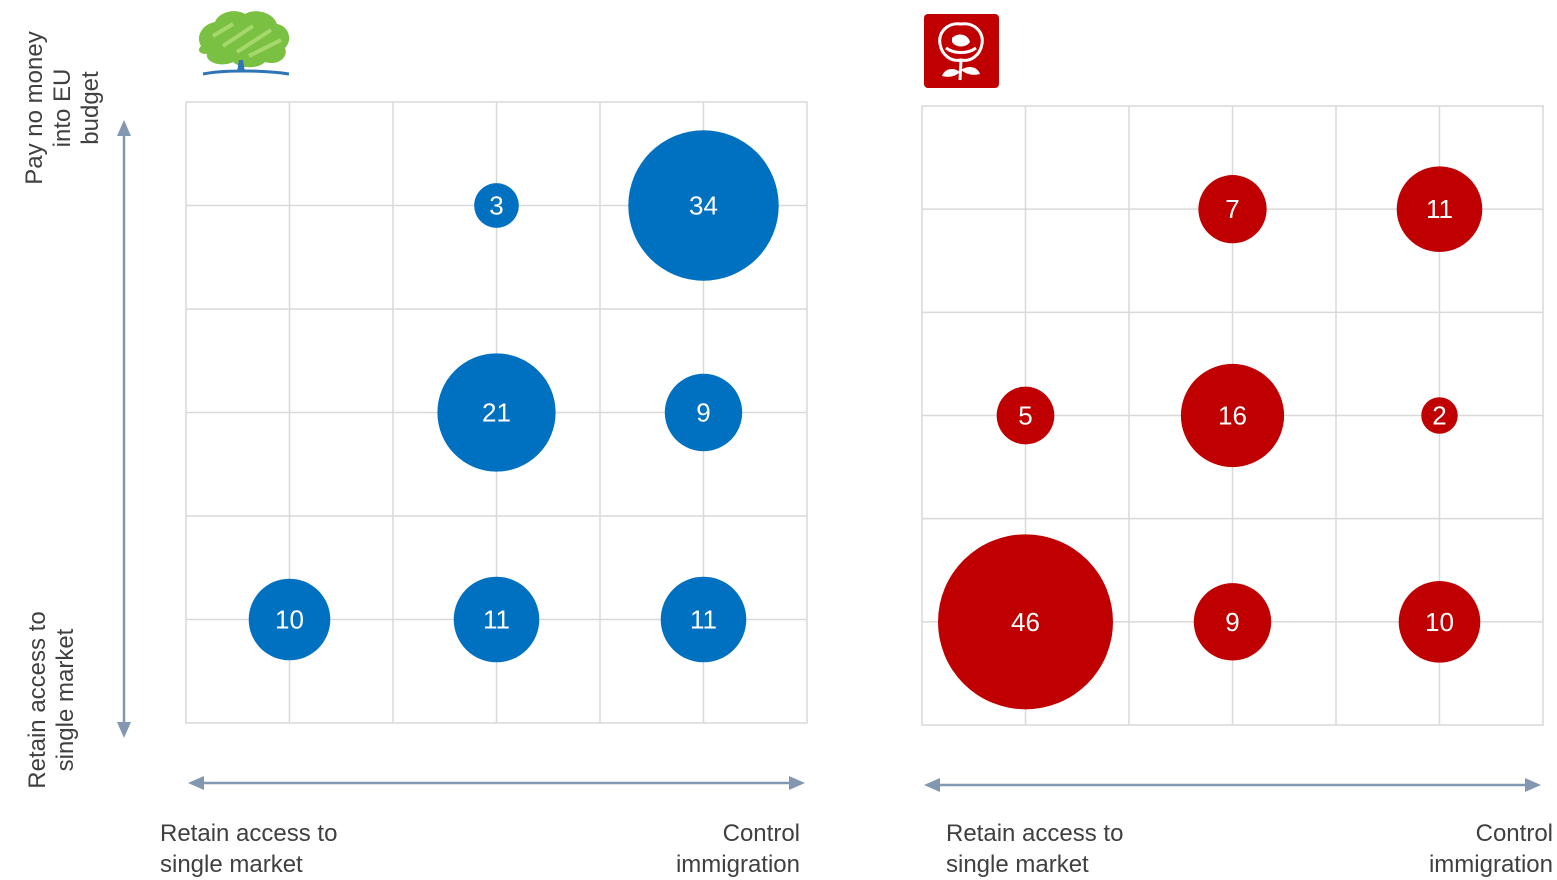  Describe the element at coordinates (124, 128) in the screenshot. I see `y-axis-arrowhead-top` at that location.